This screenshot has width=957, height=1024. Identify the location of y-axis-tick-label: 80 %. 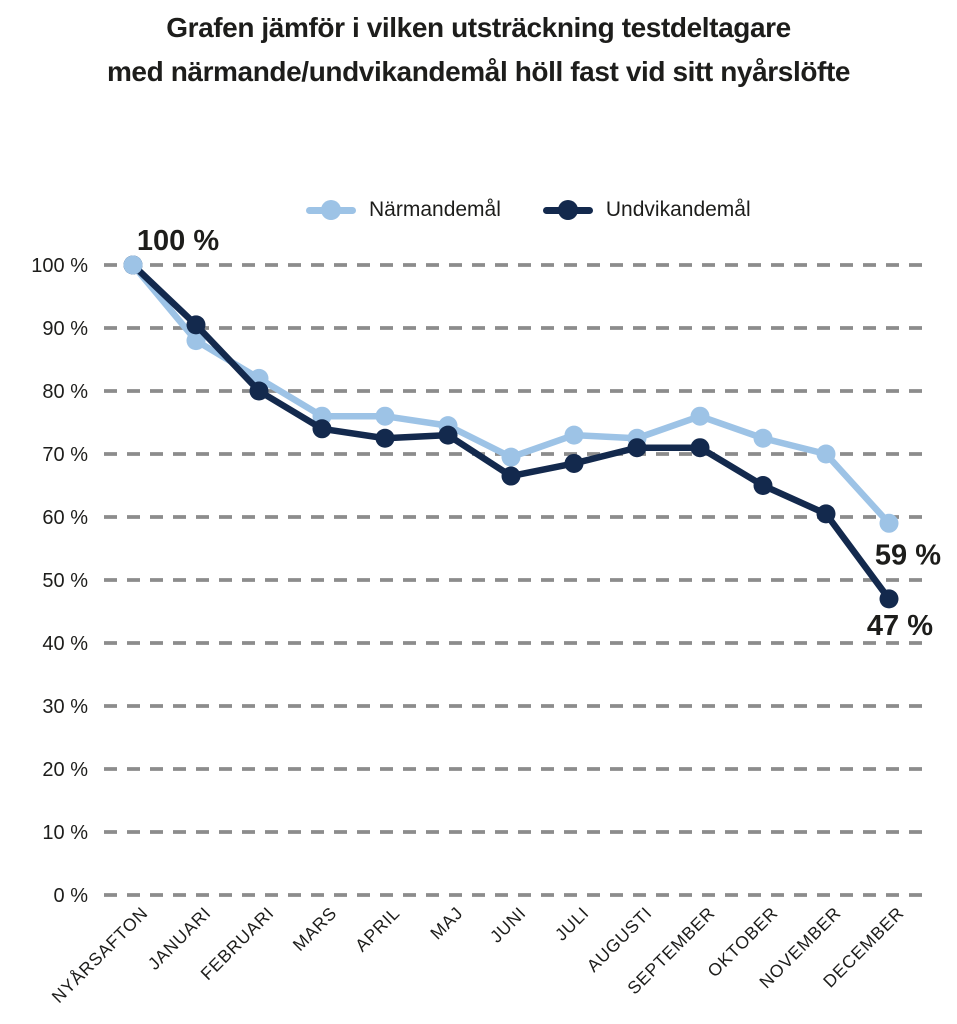
(65, 392).